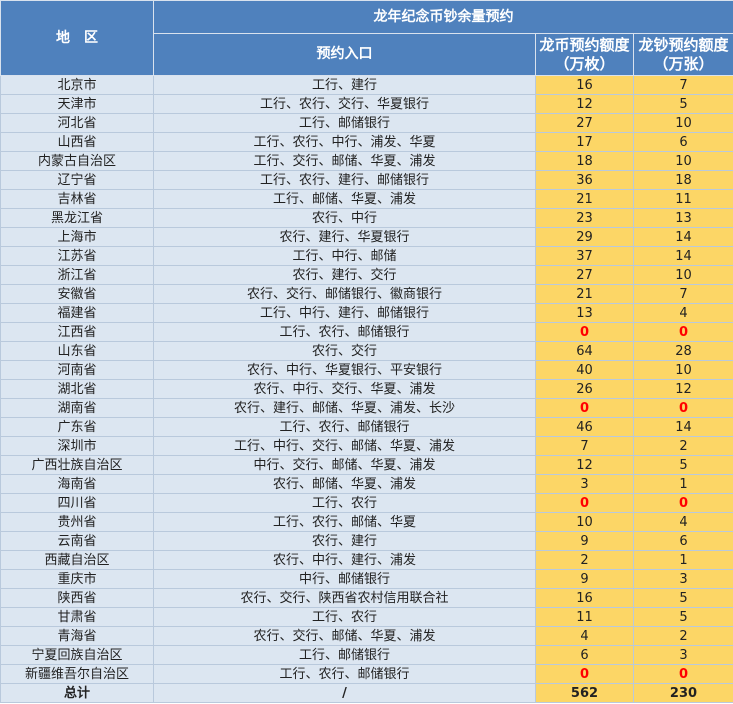 The width and height of the screenshot is (733, 704). I want to click on entry: 工行、农行、邮储、华夏, so click(344, 522).